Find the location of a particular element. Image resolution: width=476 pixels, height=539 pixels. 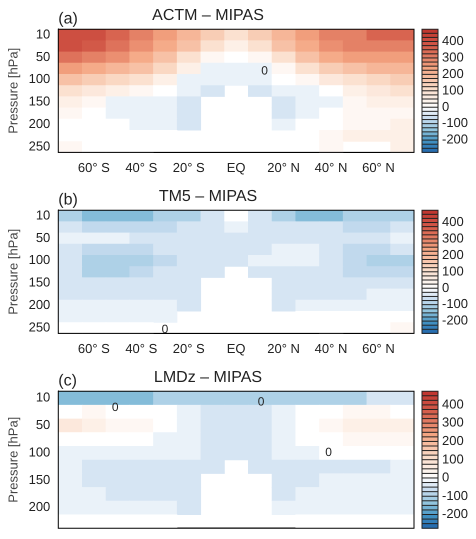

text: (b) is located at coordinates (68, 200).